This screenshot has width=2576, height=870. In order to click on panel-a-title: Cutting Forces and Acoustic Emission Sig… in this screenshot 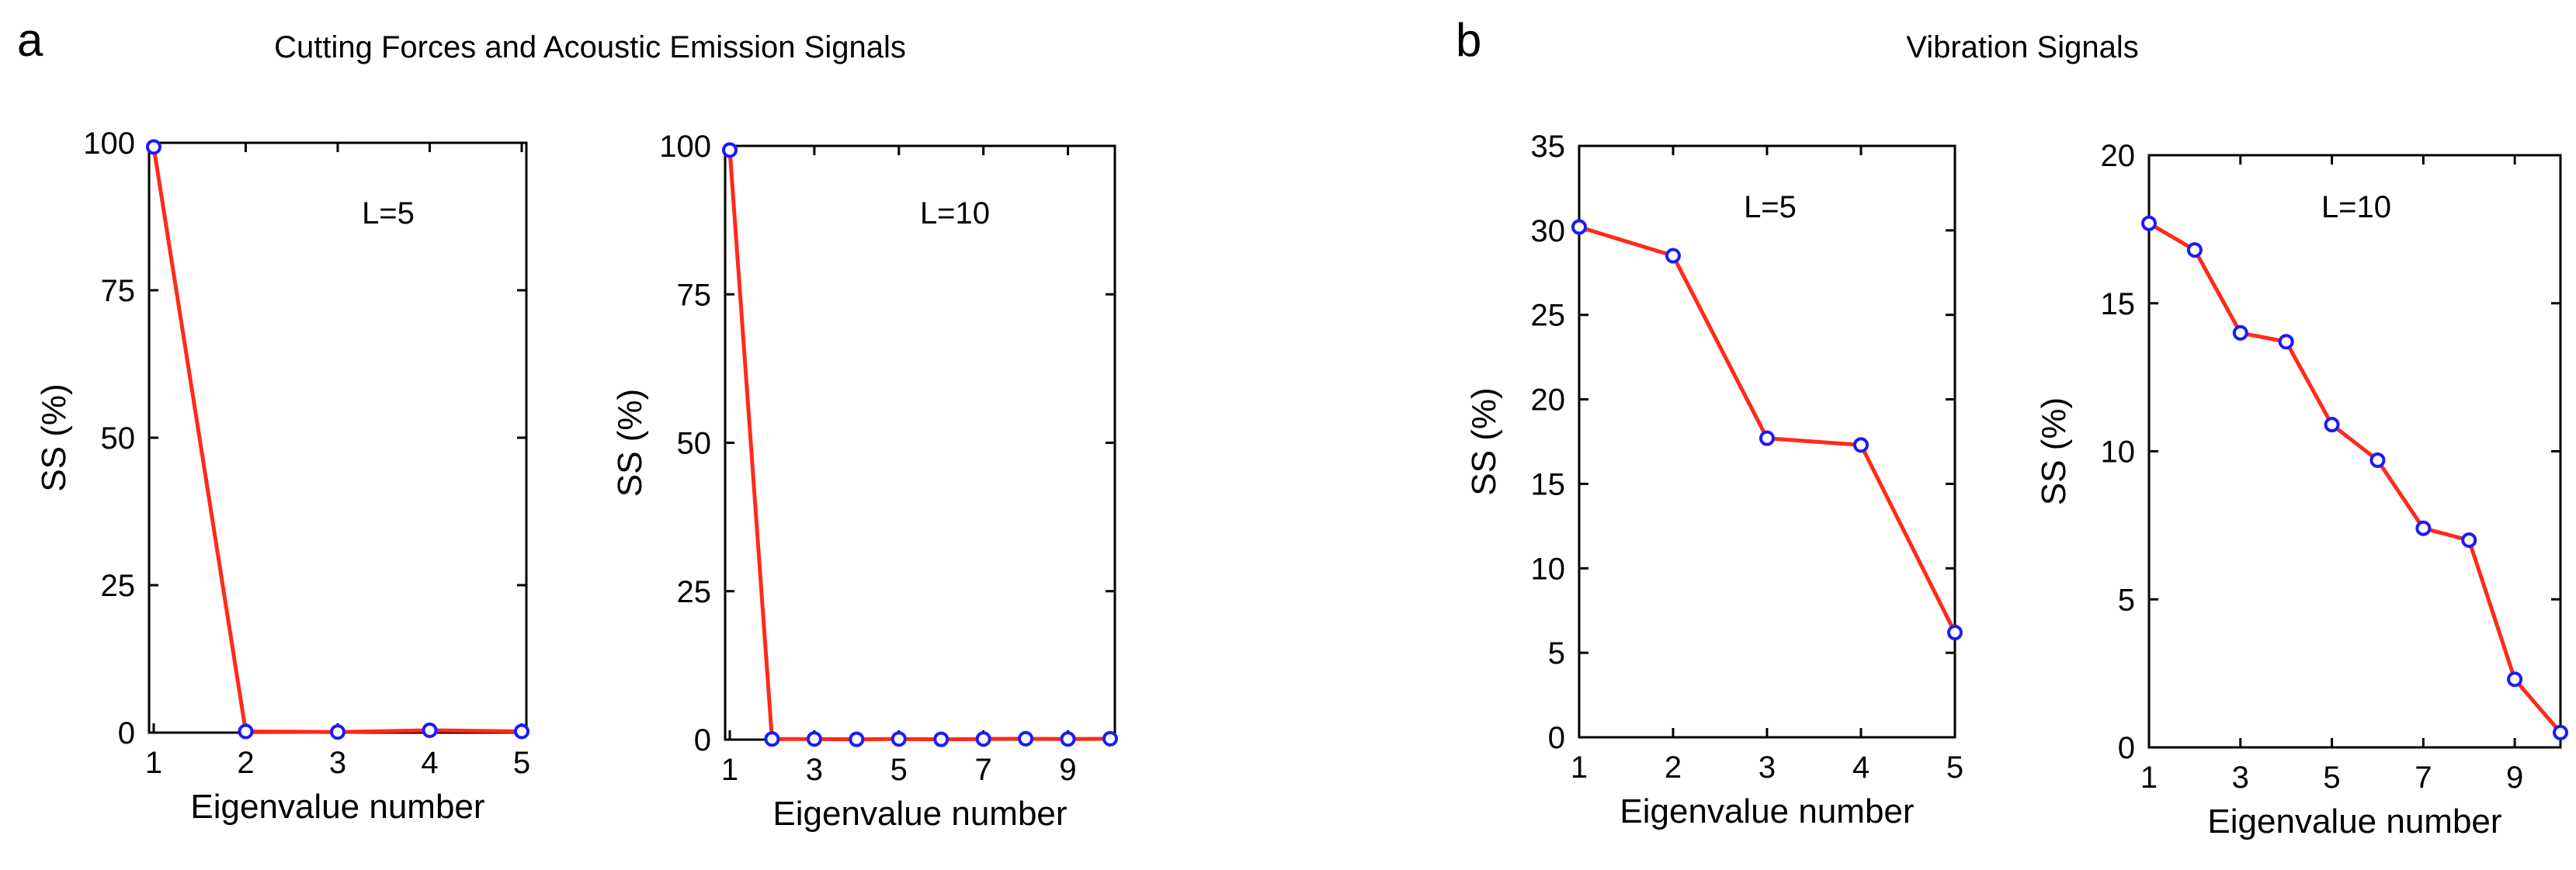, I will do `click(590, 47)`.